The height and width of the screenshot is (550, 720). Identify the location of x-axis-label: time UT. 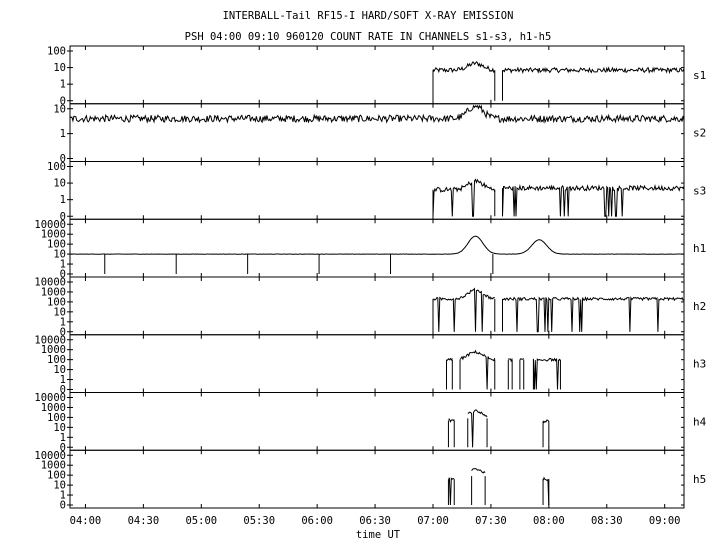
(378, 535).